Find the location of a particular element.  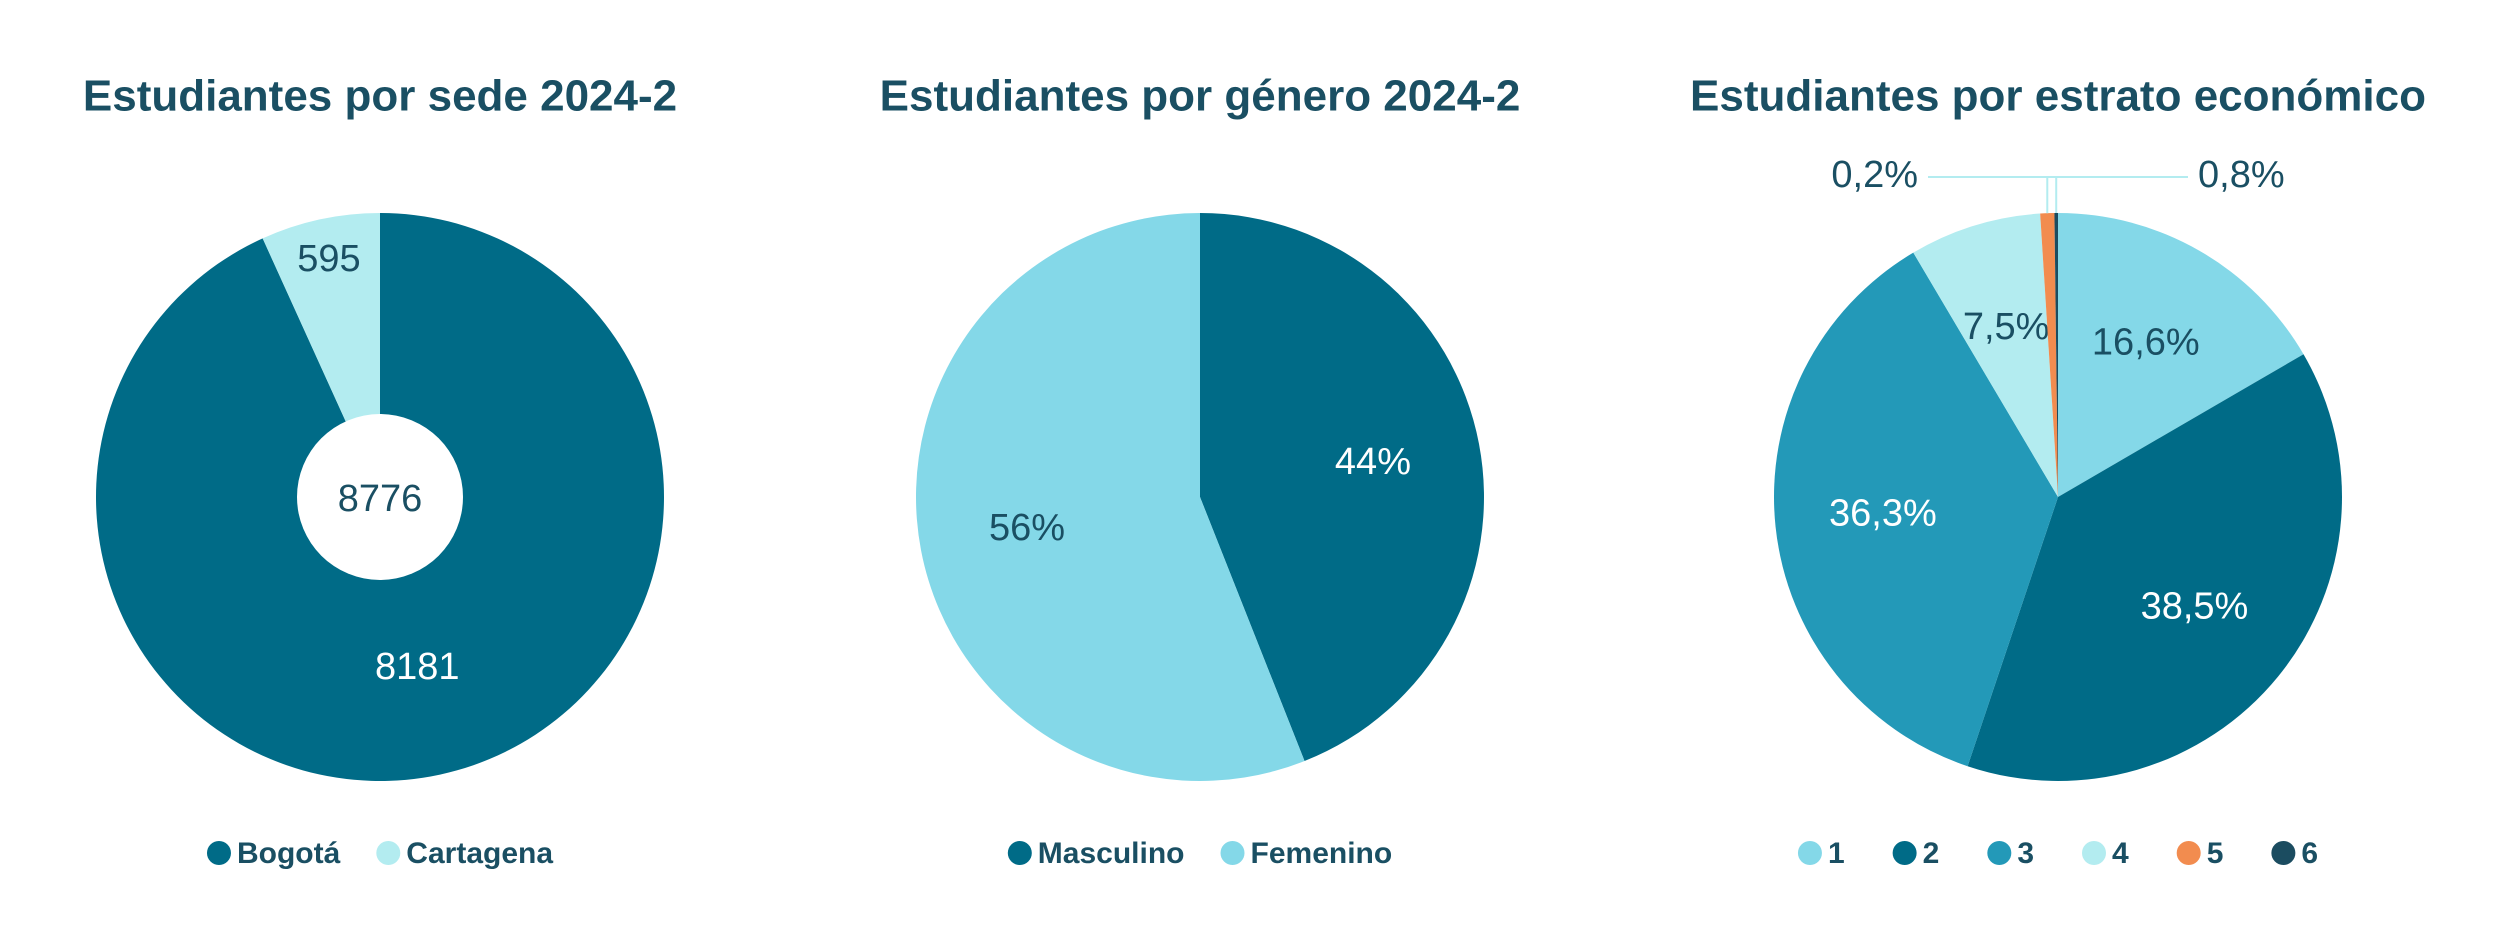

data-label: 0,8% is located at coordinates (2241, 175).